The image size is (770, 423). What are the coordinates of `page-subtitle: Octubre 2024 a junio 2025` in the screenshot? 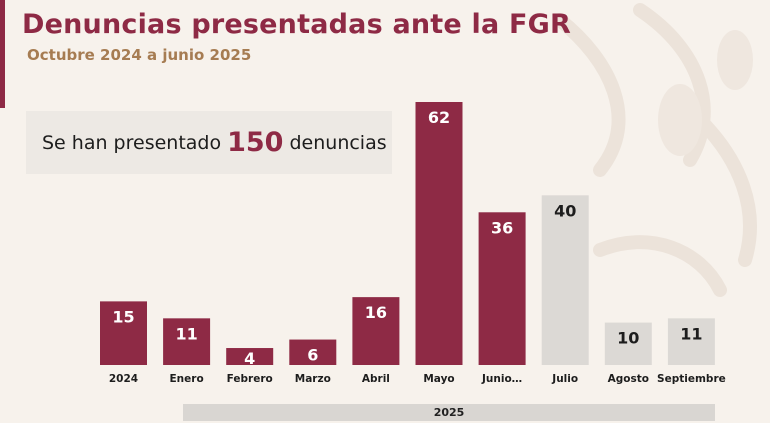 It's located at (139, 55).